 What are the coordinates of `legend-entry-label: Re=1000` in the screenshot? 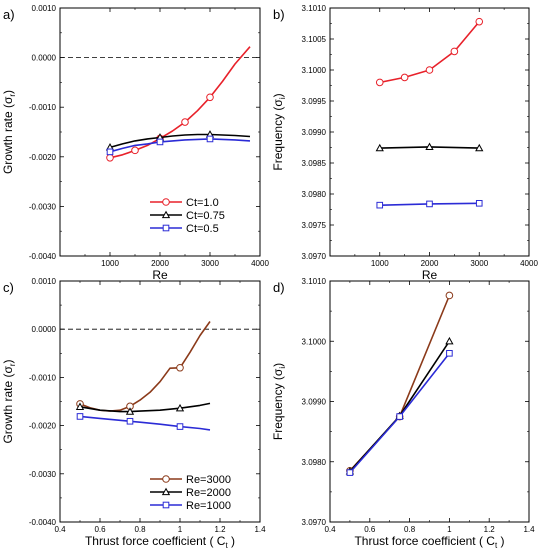 It's located at (208, 506).